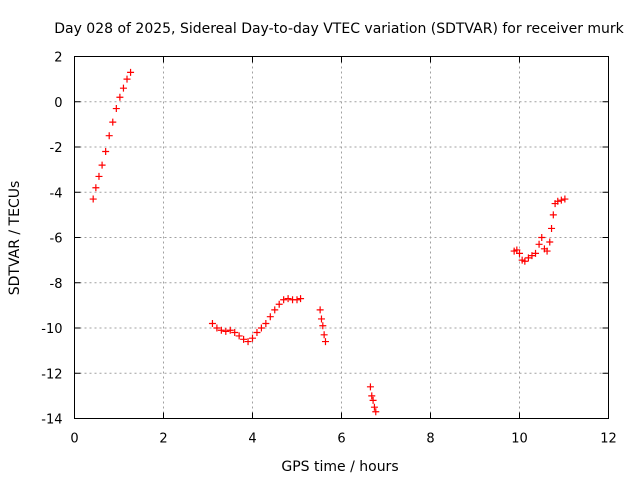 The height and width of the screenshot is (480, 640). What do you see at coordinates (56, 284) in the screenshot?
I see `y-tick-label: -8` at bounding box center [56, 284].